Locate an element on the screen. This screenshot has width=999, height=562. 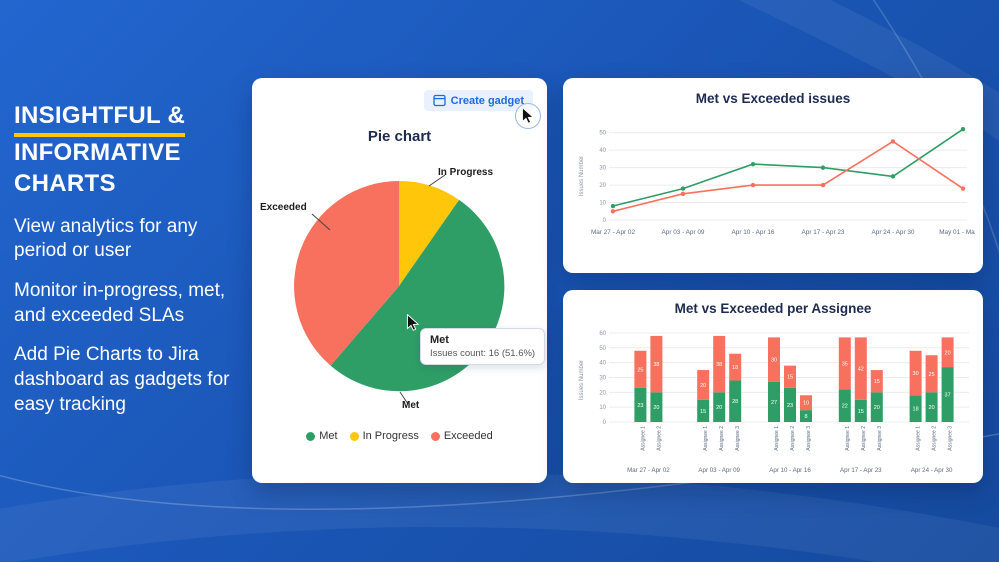
title-underlined: INSIGHTFUL & is located at coordinates (100, 119).